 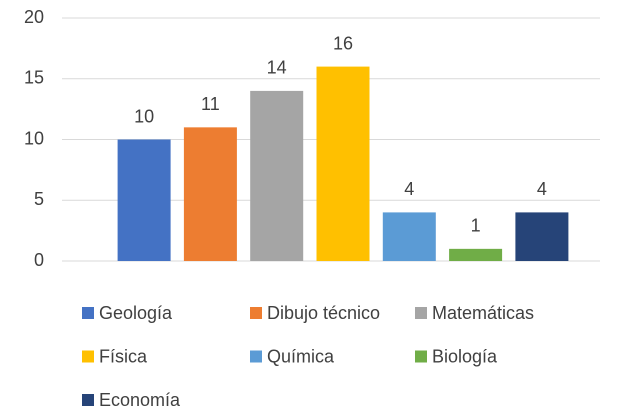 I want to click on legend-label: Geología, so click(x=136, y=313).